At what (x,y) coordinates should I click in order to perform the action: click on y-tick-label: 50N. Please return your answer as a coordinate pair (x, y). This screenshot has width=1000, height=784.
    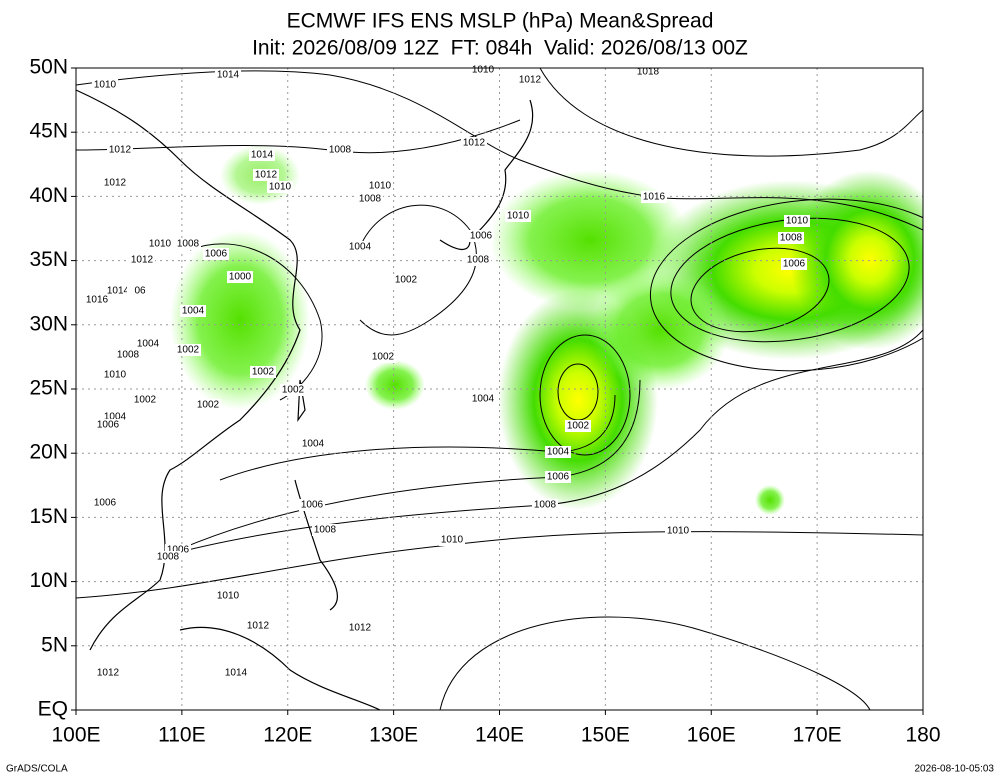
    Looking at the image, I should click on (48, 67).